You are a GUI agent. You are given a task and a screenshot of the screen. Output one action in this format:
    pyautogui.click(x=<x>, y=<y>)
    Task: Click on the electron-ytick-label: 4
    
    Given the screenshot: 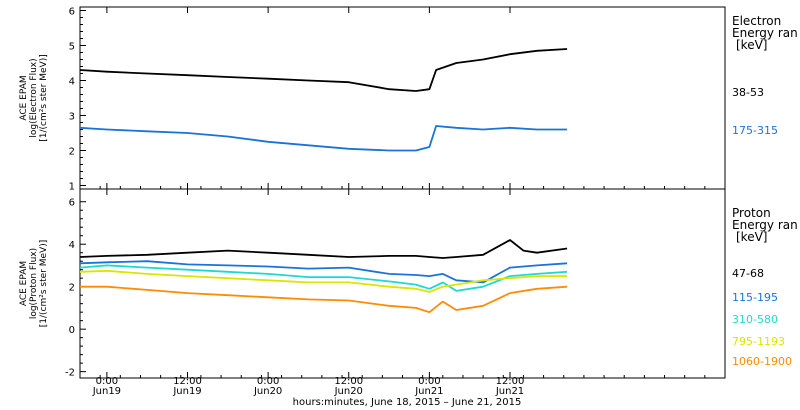 What is the action you would take?
    pyautogui.click(x=72, y=82)
    